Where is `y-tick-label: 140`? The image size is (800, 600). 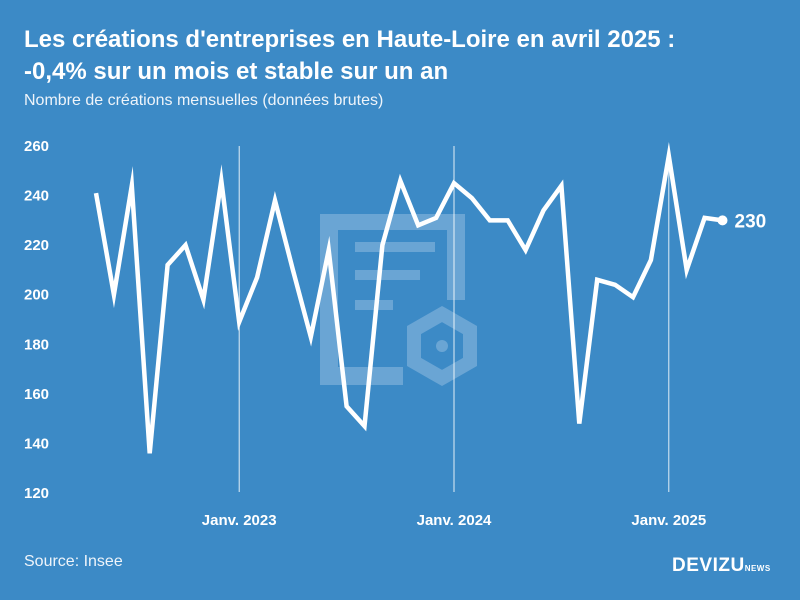 y-tick-label: 140 is located at coordinates (36, 443).